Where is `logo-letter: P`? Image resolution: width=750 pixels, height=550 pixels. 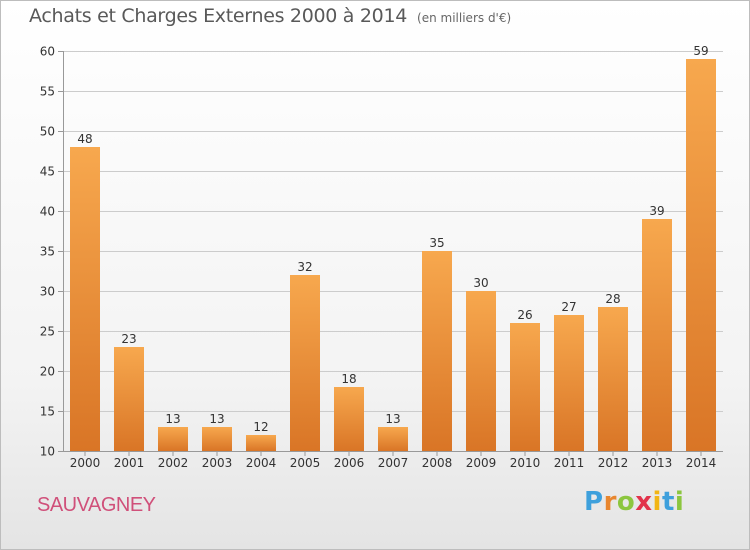
logo-letter: P is located at coordinates (594, 502).